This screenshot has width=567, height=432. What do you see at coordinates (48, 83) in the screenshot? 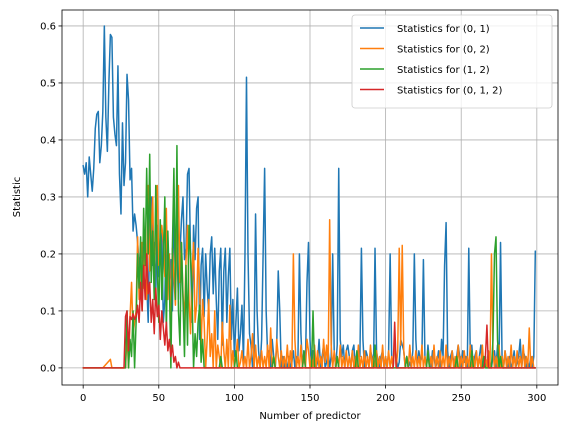
I see `y-tick-label-5: 0.5` at bounding box center [48, 83].